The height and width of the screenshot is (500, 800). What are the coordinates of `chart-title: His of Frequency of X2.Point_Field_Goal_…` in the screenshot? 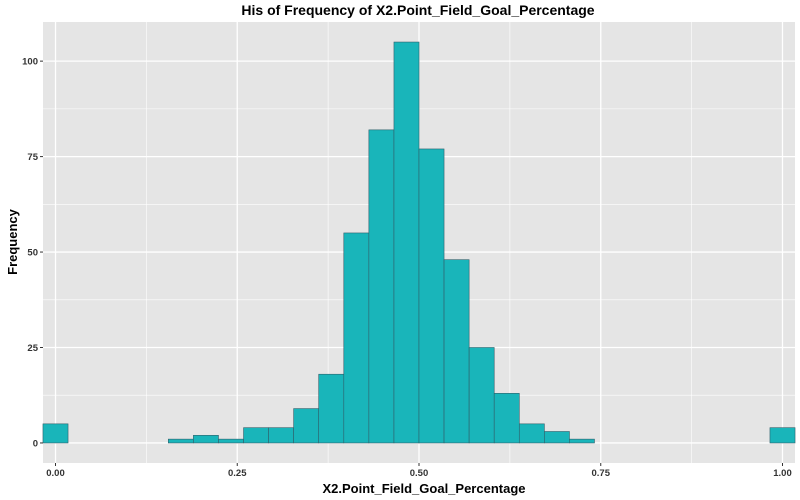 It's located at (417, 10).